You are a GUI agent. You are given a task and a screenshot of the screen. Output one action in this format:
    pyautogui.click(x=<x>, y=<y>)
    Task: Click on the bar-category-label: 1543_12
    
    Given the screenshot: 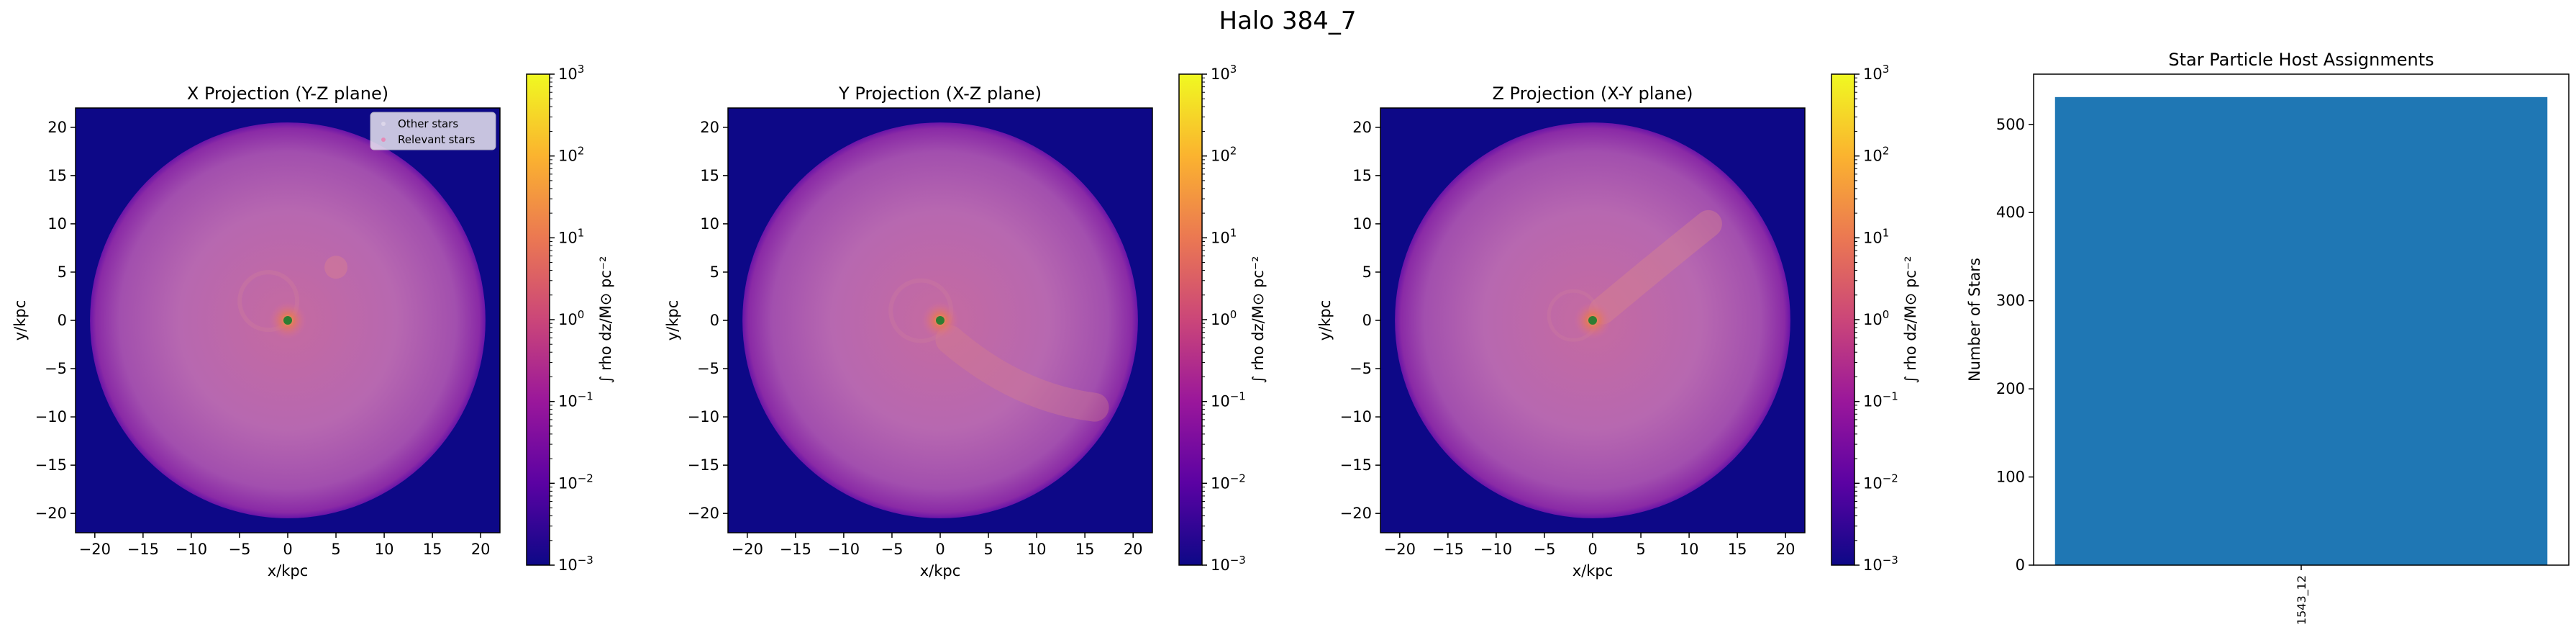 What is the action you would take?
    pyautogui.click(x=2302, y=600)
    